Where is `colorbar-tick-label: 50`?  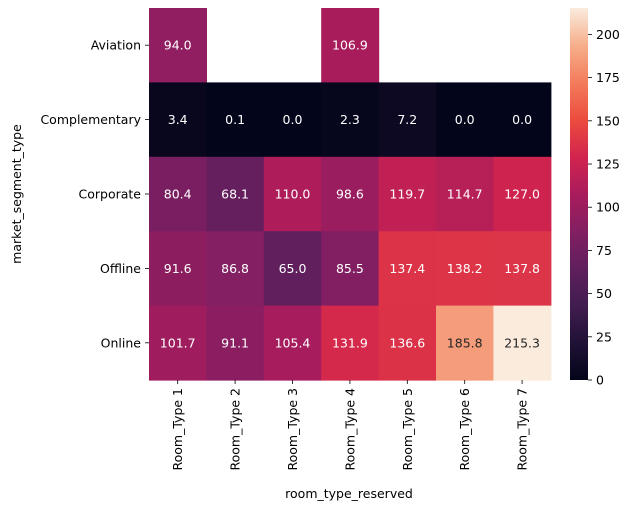 colorbar-tick-label: 50 is located at coordinates (604, 293).